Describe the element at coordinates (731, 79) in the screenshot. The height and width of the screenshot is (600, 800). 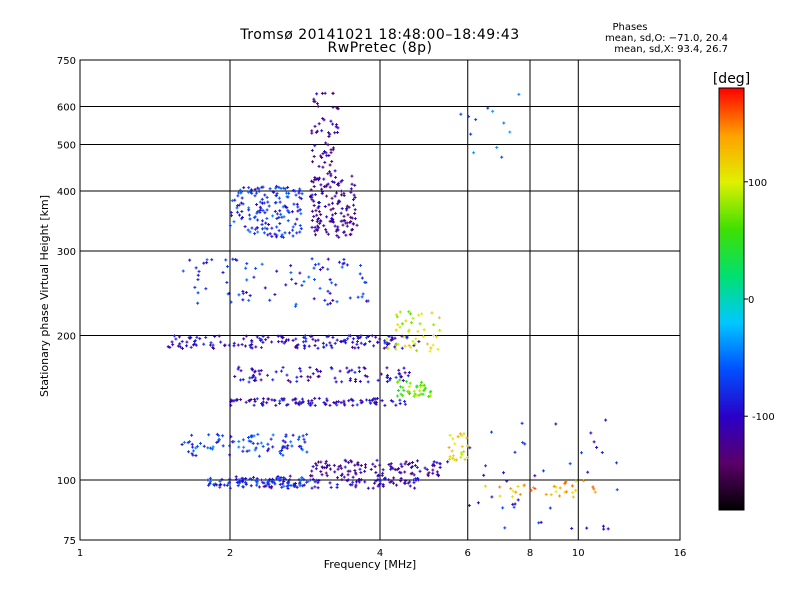
I see `colorbar-label: [deg]` at that location.